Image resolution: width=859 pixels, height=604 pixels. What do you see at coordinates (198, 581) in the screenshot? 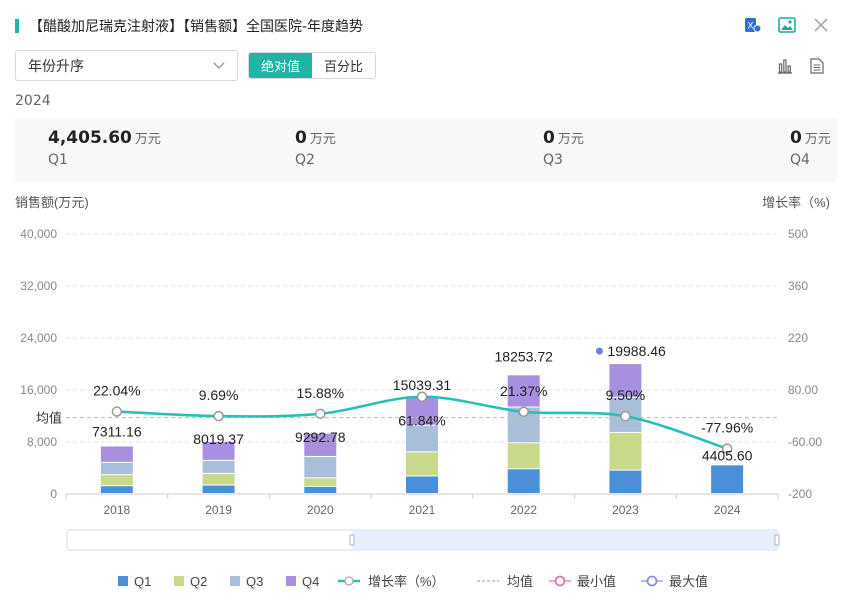
I see `legend-label: Q2` at bounding box center [198, 581].